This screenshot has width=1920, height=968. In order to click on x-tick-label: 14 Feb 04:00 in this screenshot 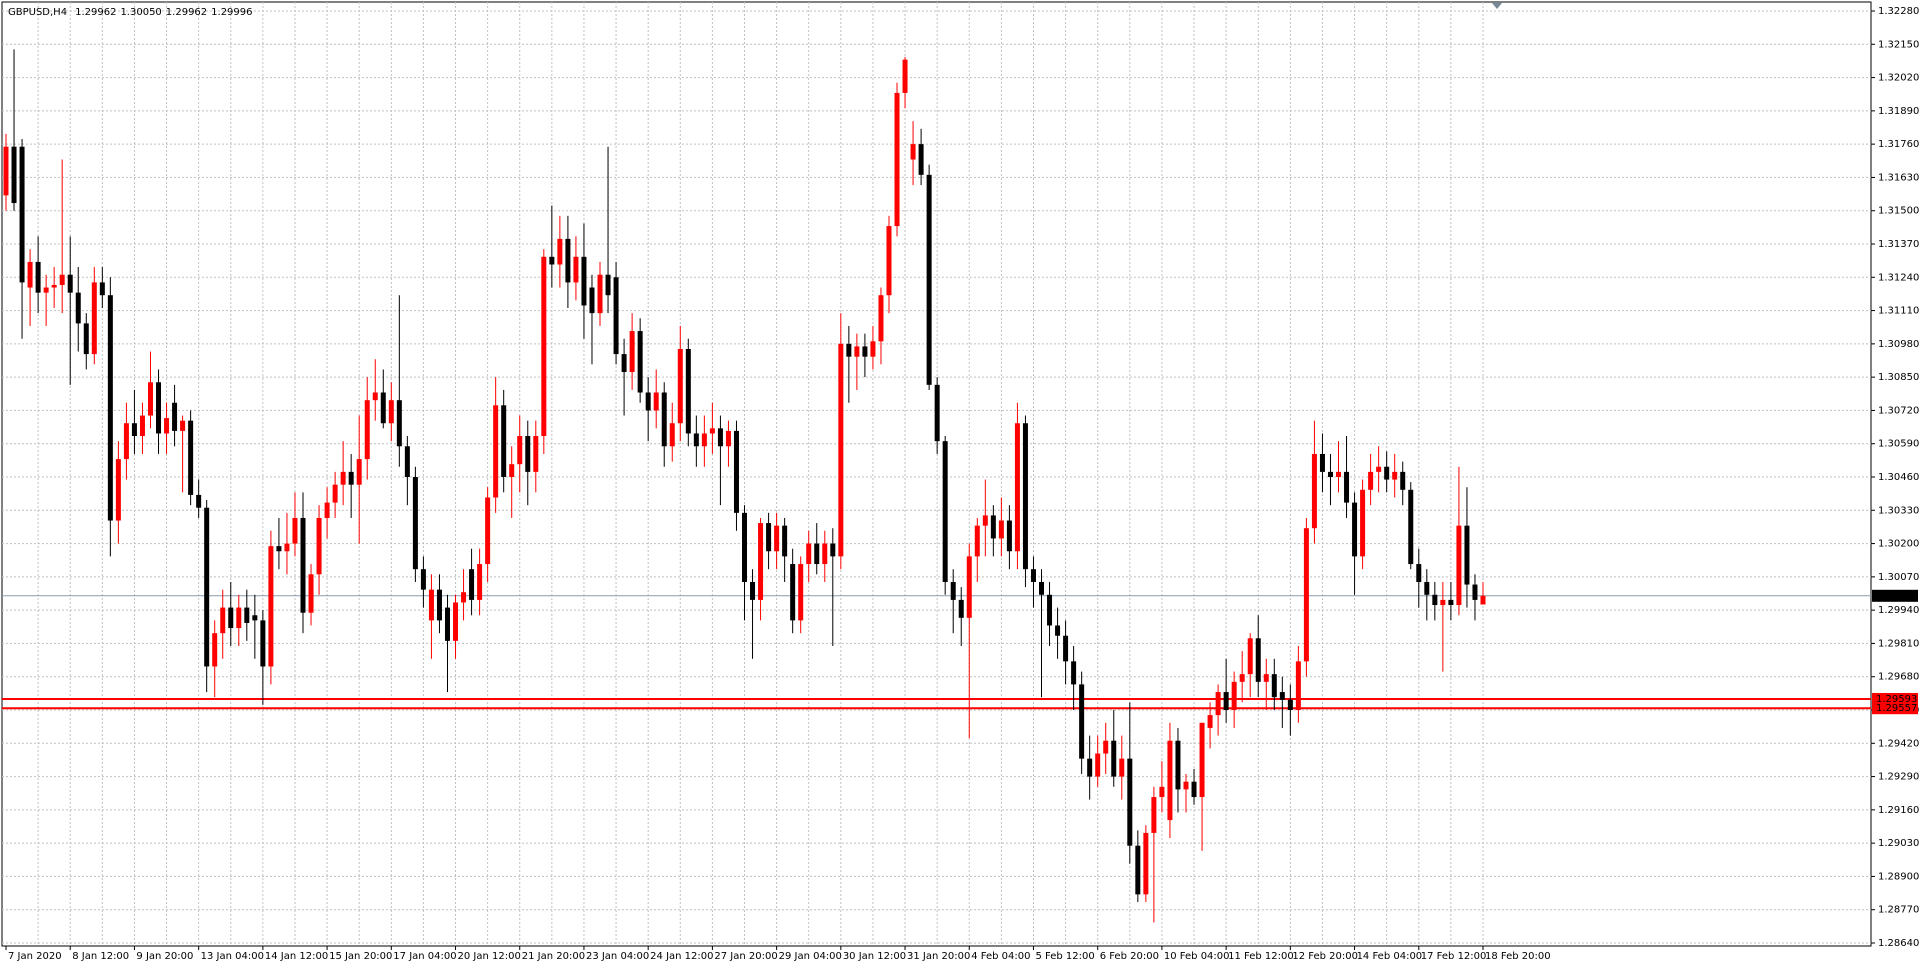, I will do `click(1390, 956)`.